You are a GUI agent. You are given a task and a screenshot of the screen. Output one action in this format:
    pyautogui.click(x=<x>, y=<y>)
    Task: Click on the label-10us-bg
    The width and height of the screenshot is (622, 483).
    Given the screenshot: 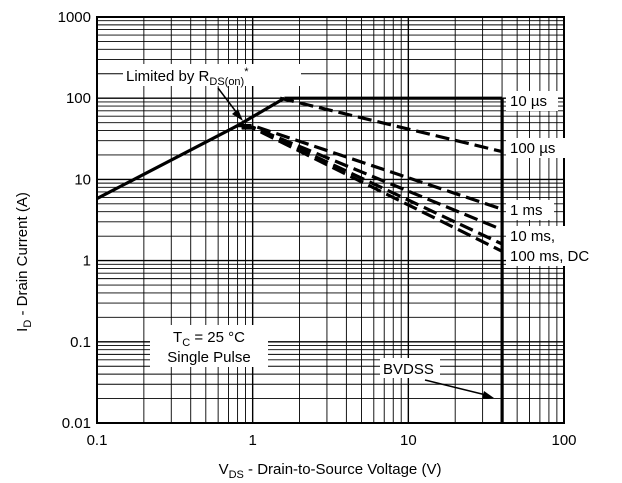 What is the action you would take?
    pyautogui.click(x=532, y=101)
    